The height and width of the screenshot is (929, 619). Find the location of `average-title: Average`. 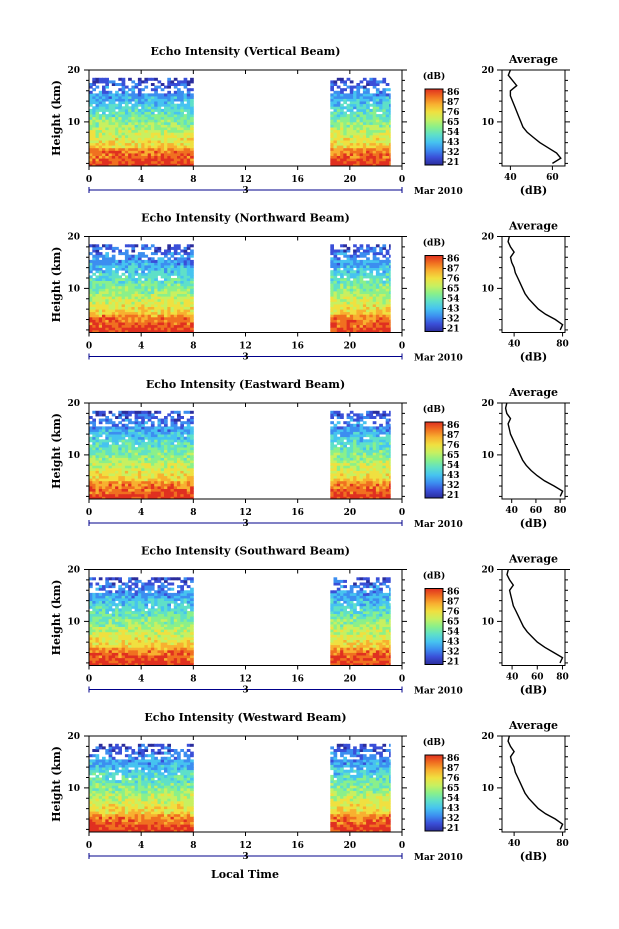

average-title: Average is located at coordinates (533, 226).